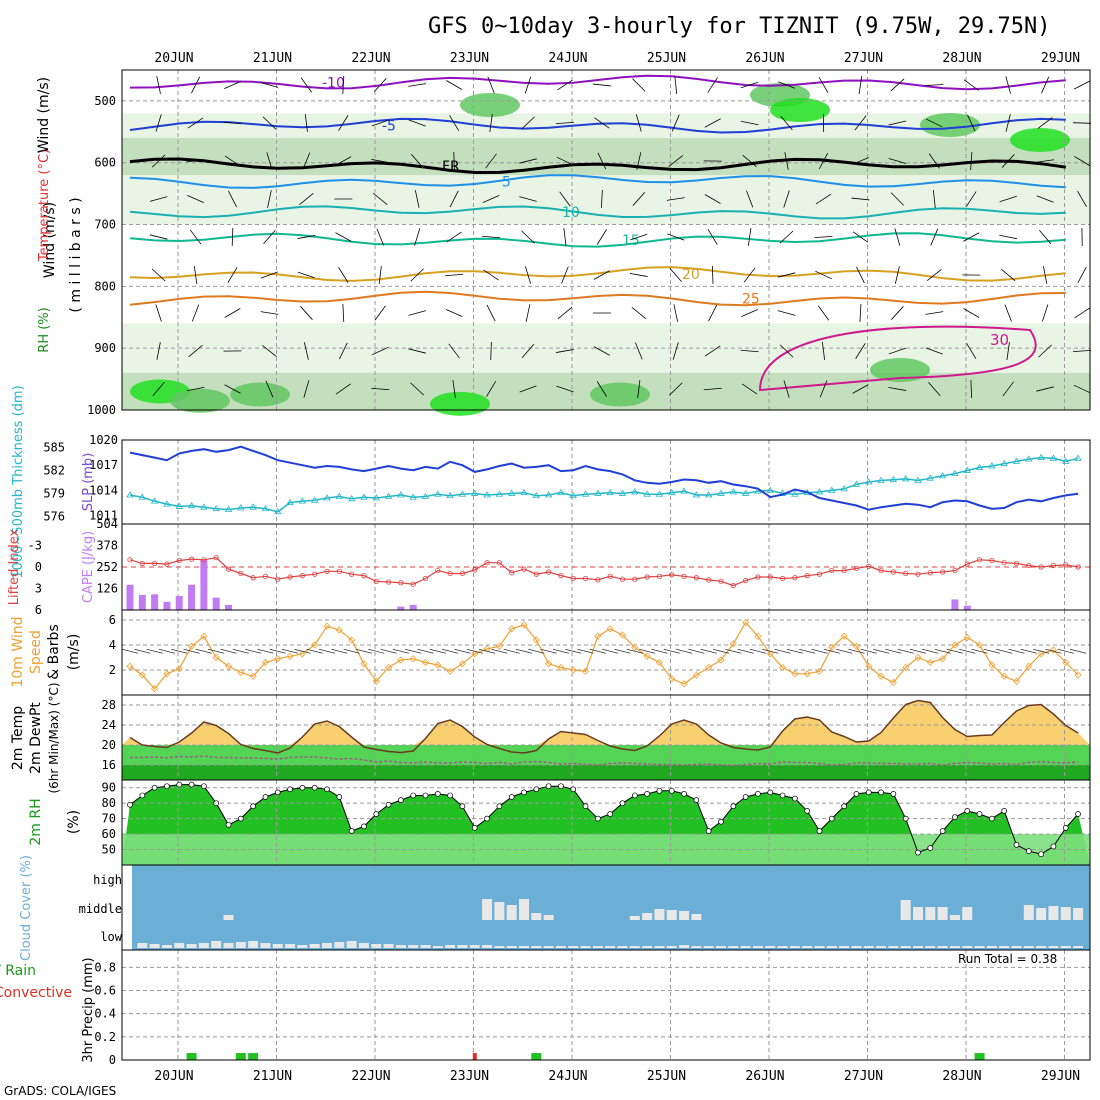 This screenshot has height=1100, width=1100. I want to click on y-tick-label: 60, so click(109, 834).